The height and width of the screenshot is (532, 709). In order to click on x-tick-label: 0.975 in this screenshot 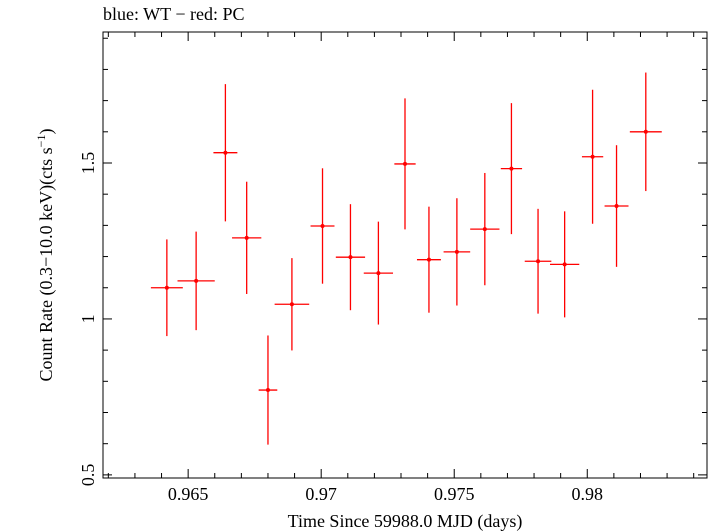, I will do `click(454, 494)`.